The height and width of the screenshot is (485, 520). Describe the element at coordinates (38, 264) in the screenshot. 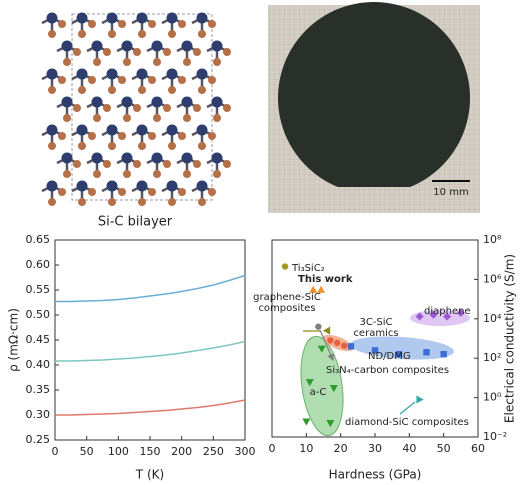

I see `y-tick-label: 0.60` at that location.